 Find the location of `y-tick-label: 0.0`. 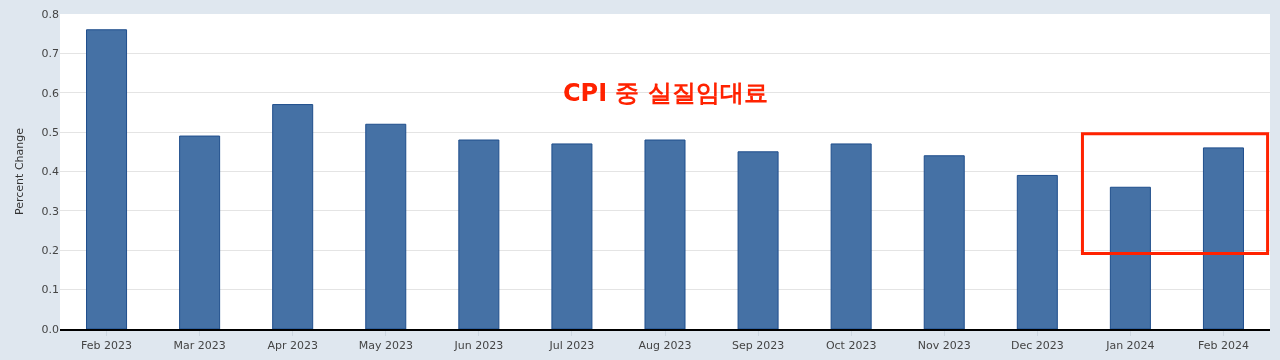

y-tick-label: 0.0 is located at coordinates (50, 329).